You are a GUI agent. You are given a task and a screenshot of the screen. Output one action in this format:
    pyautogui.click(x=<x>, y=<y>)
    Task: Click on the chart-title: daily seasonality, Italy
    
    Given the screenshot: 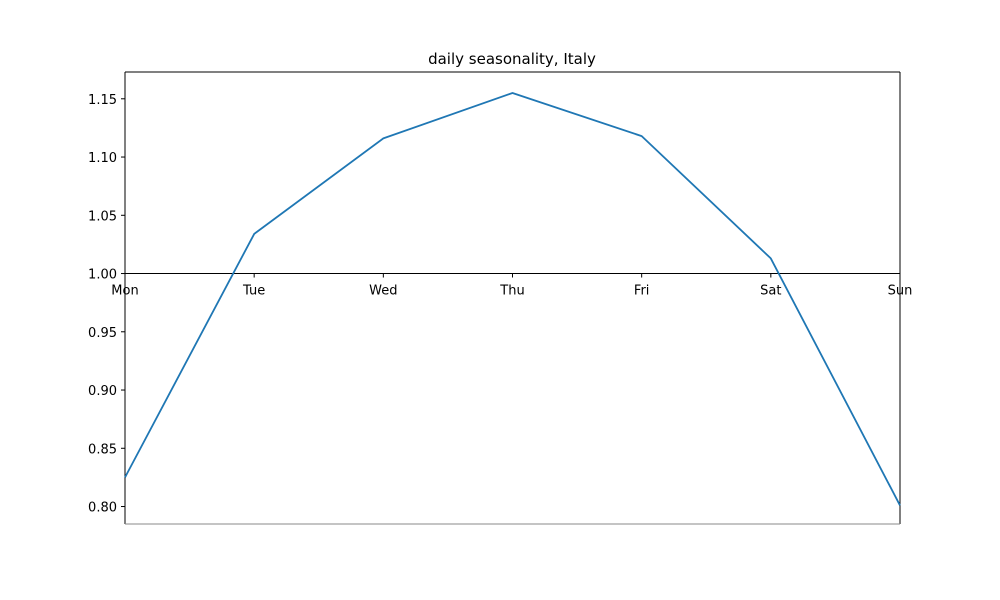 What is the action you would take?
    pyautogui.click(x=512, y=59)
    